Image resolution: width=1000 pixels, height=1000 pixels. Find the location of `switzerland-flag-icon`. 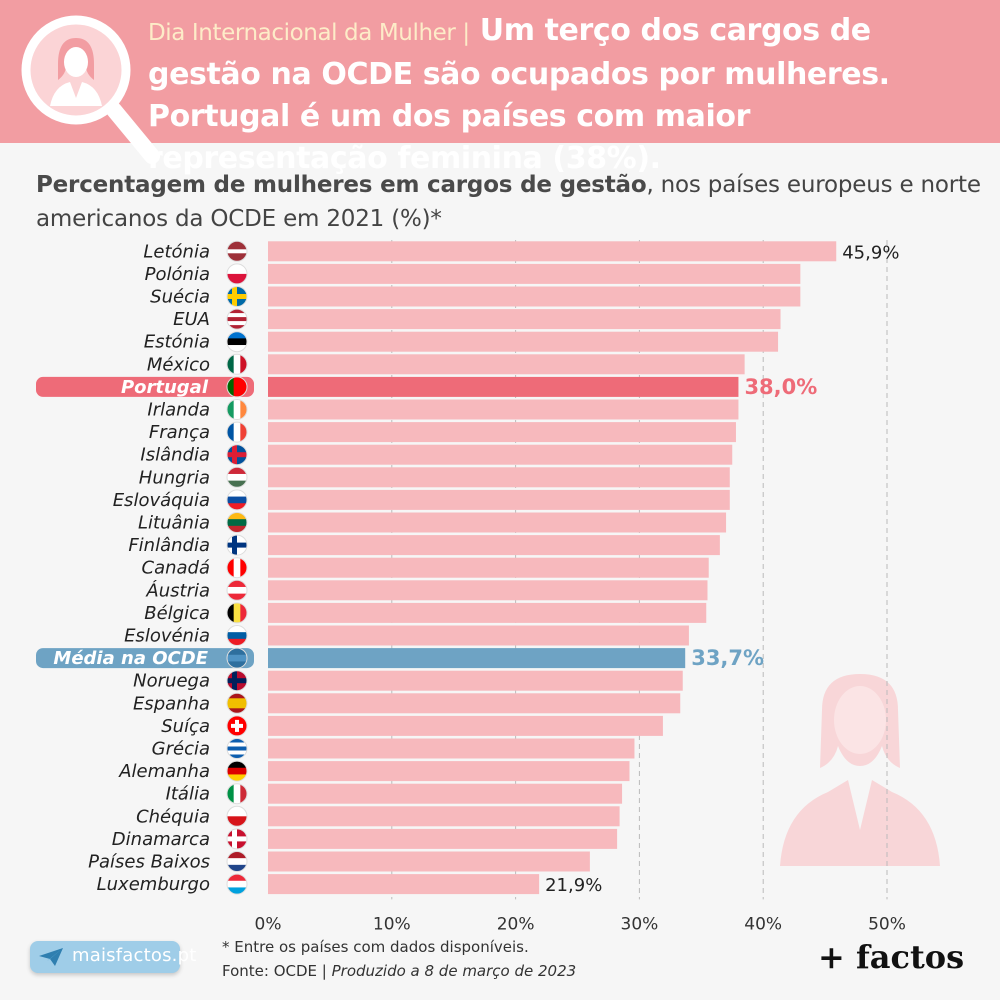

switzerland-flag-icon is located at coordinates (237, 725).